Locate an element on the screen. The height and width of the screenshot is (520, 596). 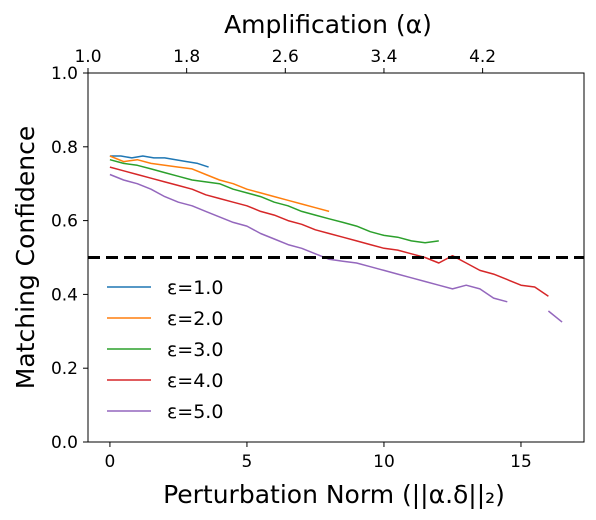
y-tick-label: 1.0 is located at coordinates (64, 74).